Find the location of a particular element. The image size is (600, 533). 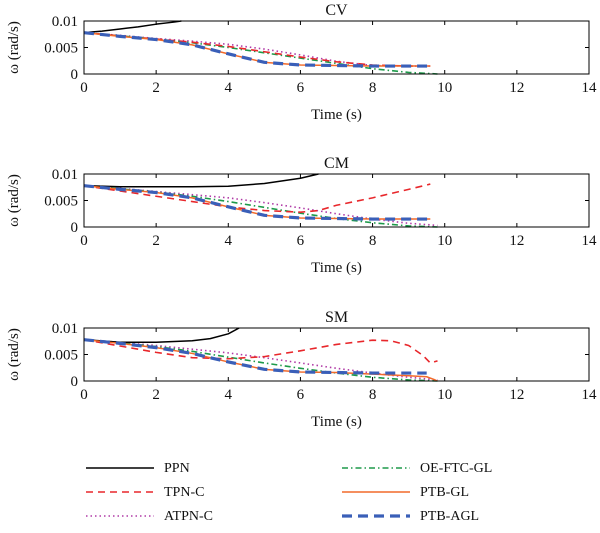

legend-label: ATPN-C is located at coordinates (188, 516).